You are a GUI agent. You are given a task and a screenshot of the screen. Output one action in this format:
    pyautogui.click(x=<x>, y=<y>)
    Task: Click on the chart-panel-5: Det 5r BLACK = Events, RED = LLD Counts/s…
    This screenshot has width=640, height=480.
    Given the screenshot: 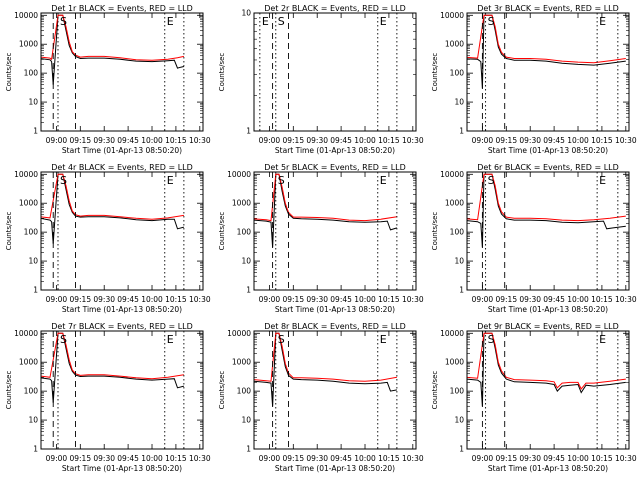 What is the action you would take?
    pyautogui.click(x=321, y=238)
    